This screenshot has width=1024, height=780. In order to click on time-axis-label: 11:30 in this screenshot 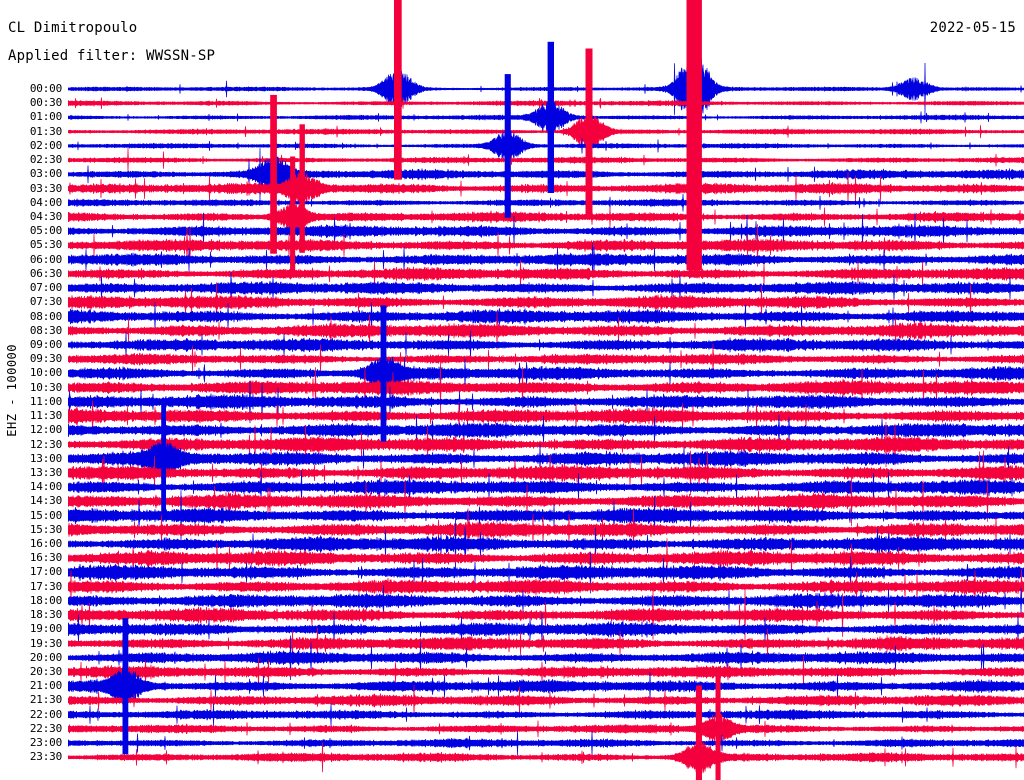, I will do `click(45, 416)`.